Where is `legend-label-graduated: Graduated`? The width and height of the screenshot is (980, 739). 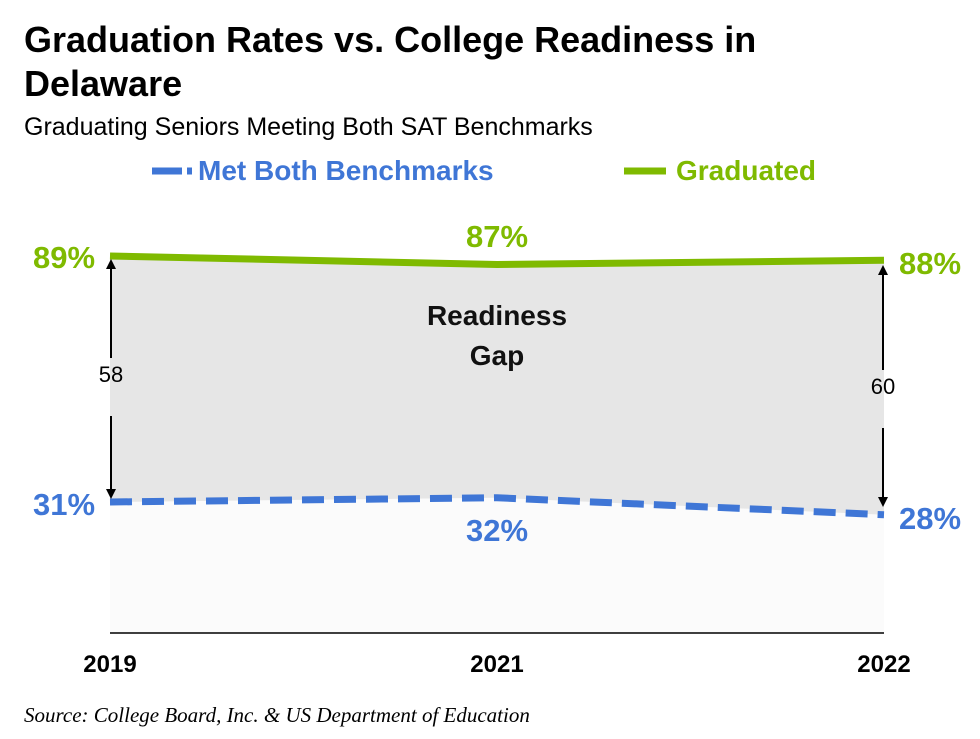
legend-label-graduated: Graduated is located at coordinates (746, 170).